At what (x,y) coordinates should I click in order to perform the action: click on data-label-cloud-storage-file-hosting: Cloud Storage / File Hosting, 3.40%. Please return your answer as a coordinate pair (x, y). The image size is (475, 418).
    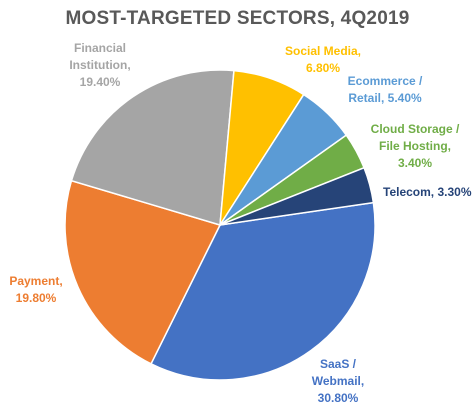
    Looking at the image, I should click on (415, 146).